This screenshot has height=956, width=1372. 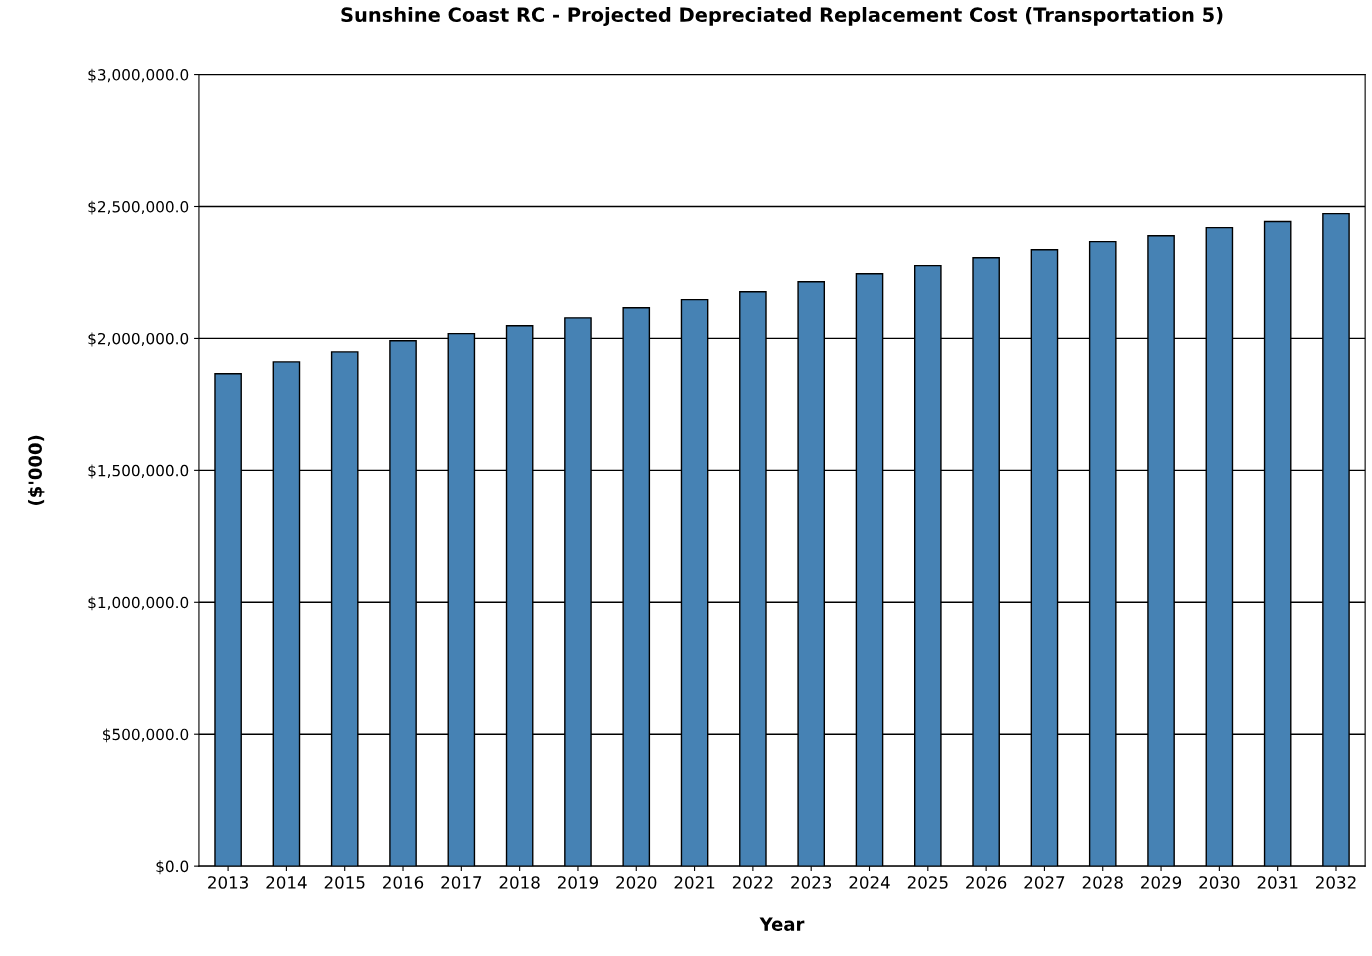 What do you see at coordinates (461, 882) in the screenshot?
I see `x-tick-label: 2017` at bounding box center [461, 882].